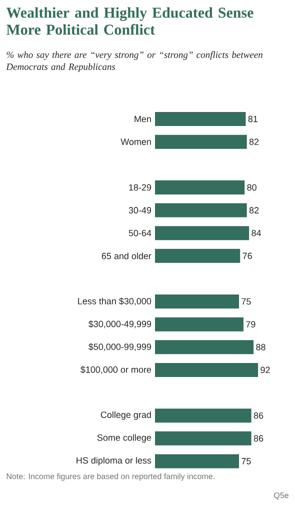 This screenshot has height=508, width=295. What do you see at coordinates (140, 187) in the screenshot?
I see `y-tick-label: 18-29` at bounding box center [140, 187].